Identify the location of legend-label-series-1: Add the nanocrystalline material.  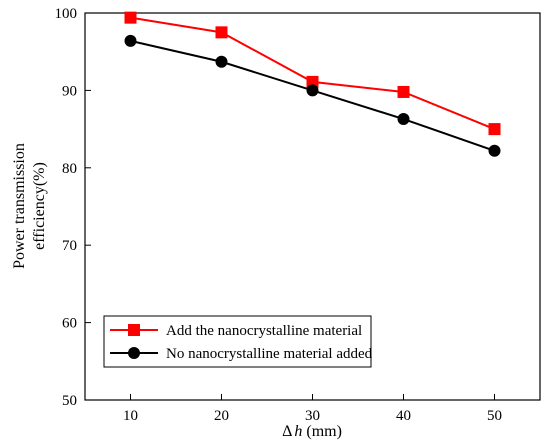
(264, 331).